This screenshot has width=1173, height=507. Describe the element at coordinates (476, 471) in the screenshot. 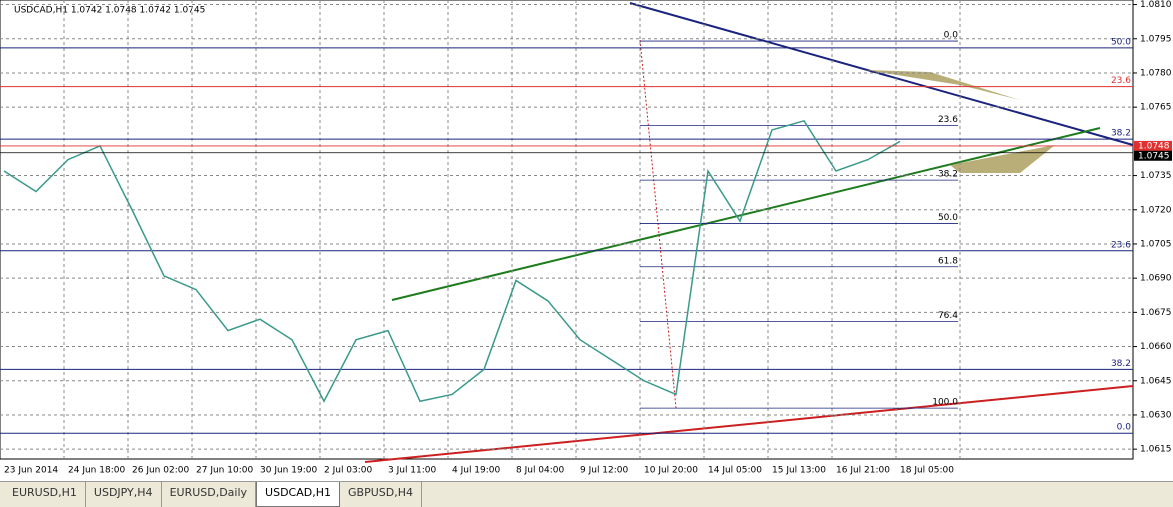

I see `x-tick-label: 4 Jul 19:00` at that location.